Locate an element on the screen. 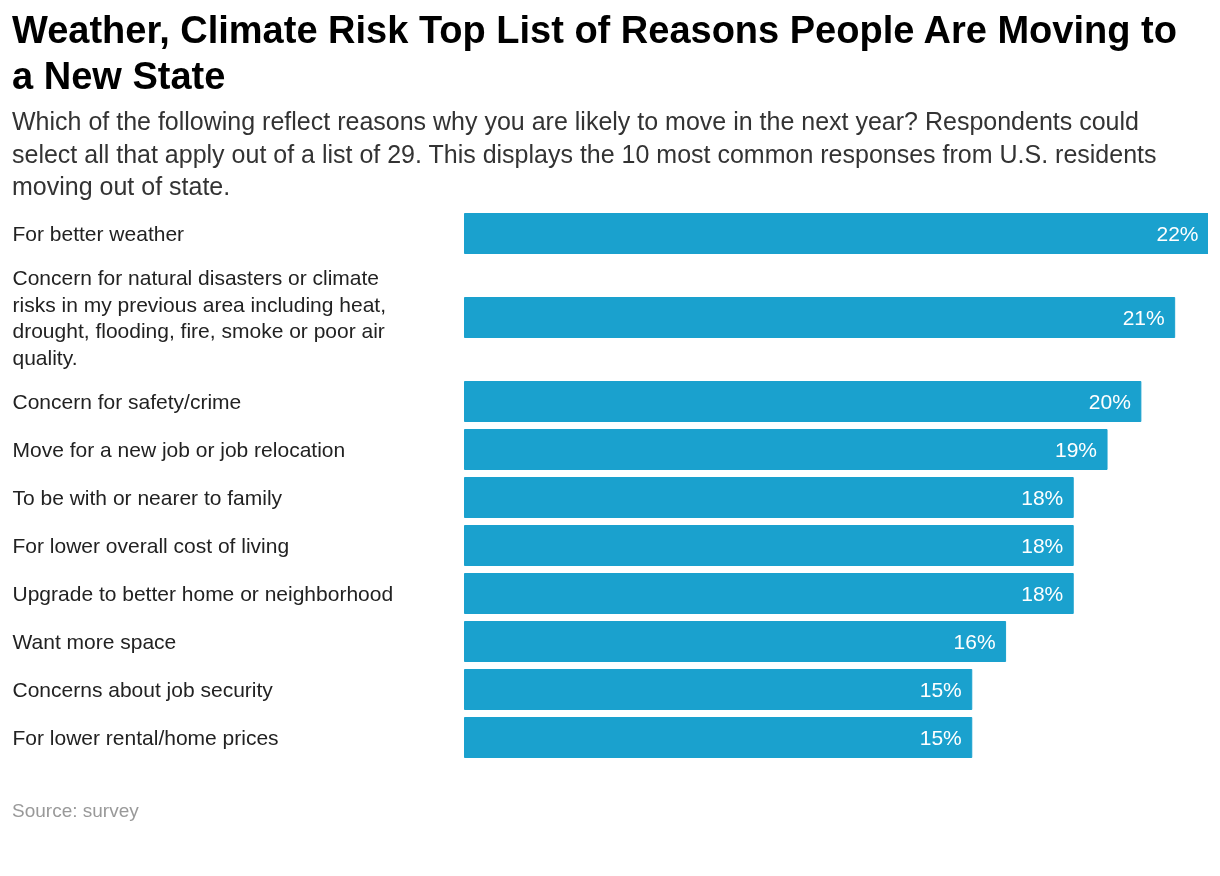 The height and width of the screenshot is (876, 1220). y-tick-label: To be with or nearer to family is located at coordinates (147, 497).